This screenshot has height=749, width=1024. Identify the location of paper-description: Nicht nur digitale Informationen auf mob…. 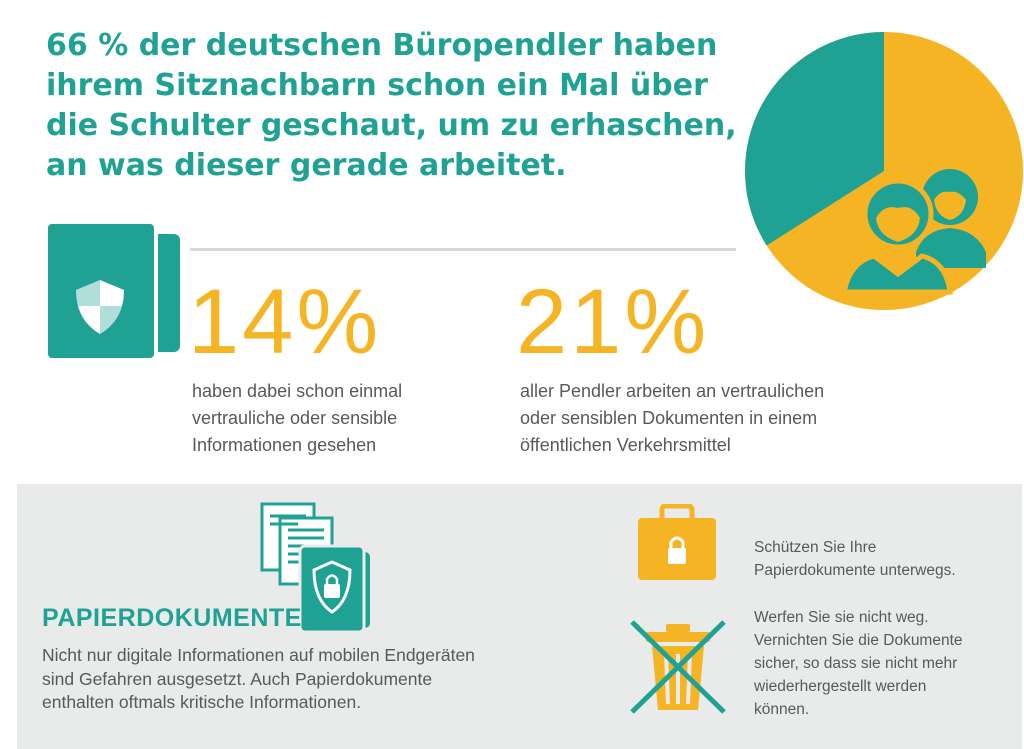
(258, 679).